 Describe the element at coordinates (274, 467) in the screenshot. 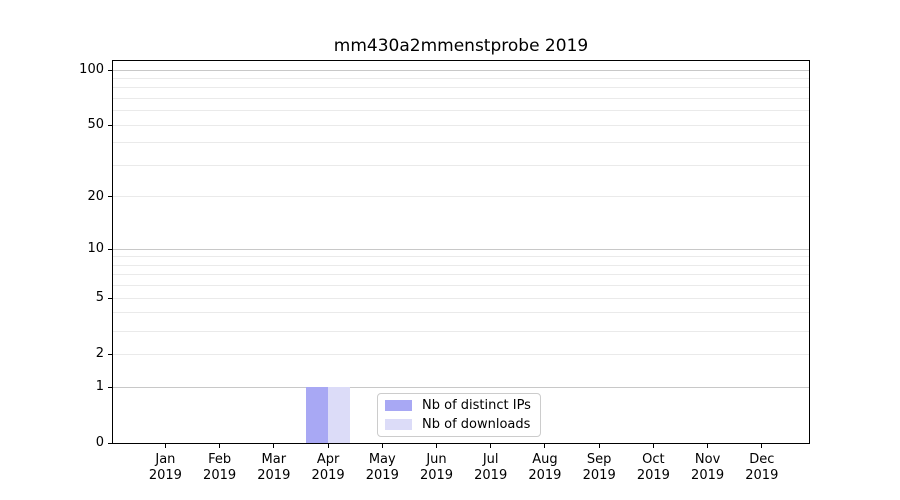

I see `x-tick-label: Mar 2019` at that location.